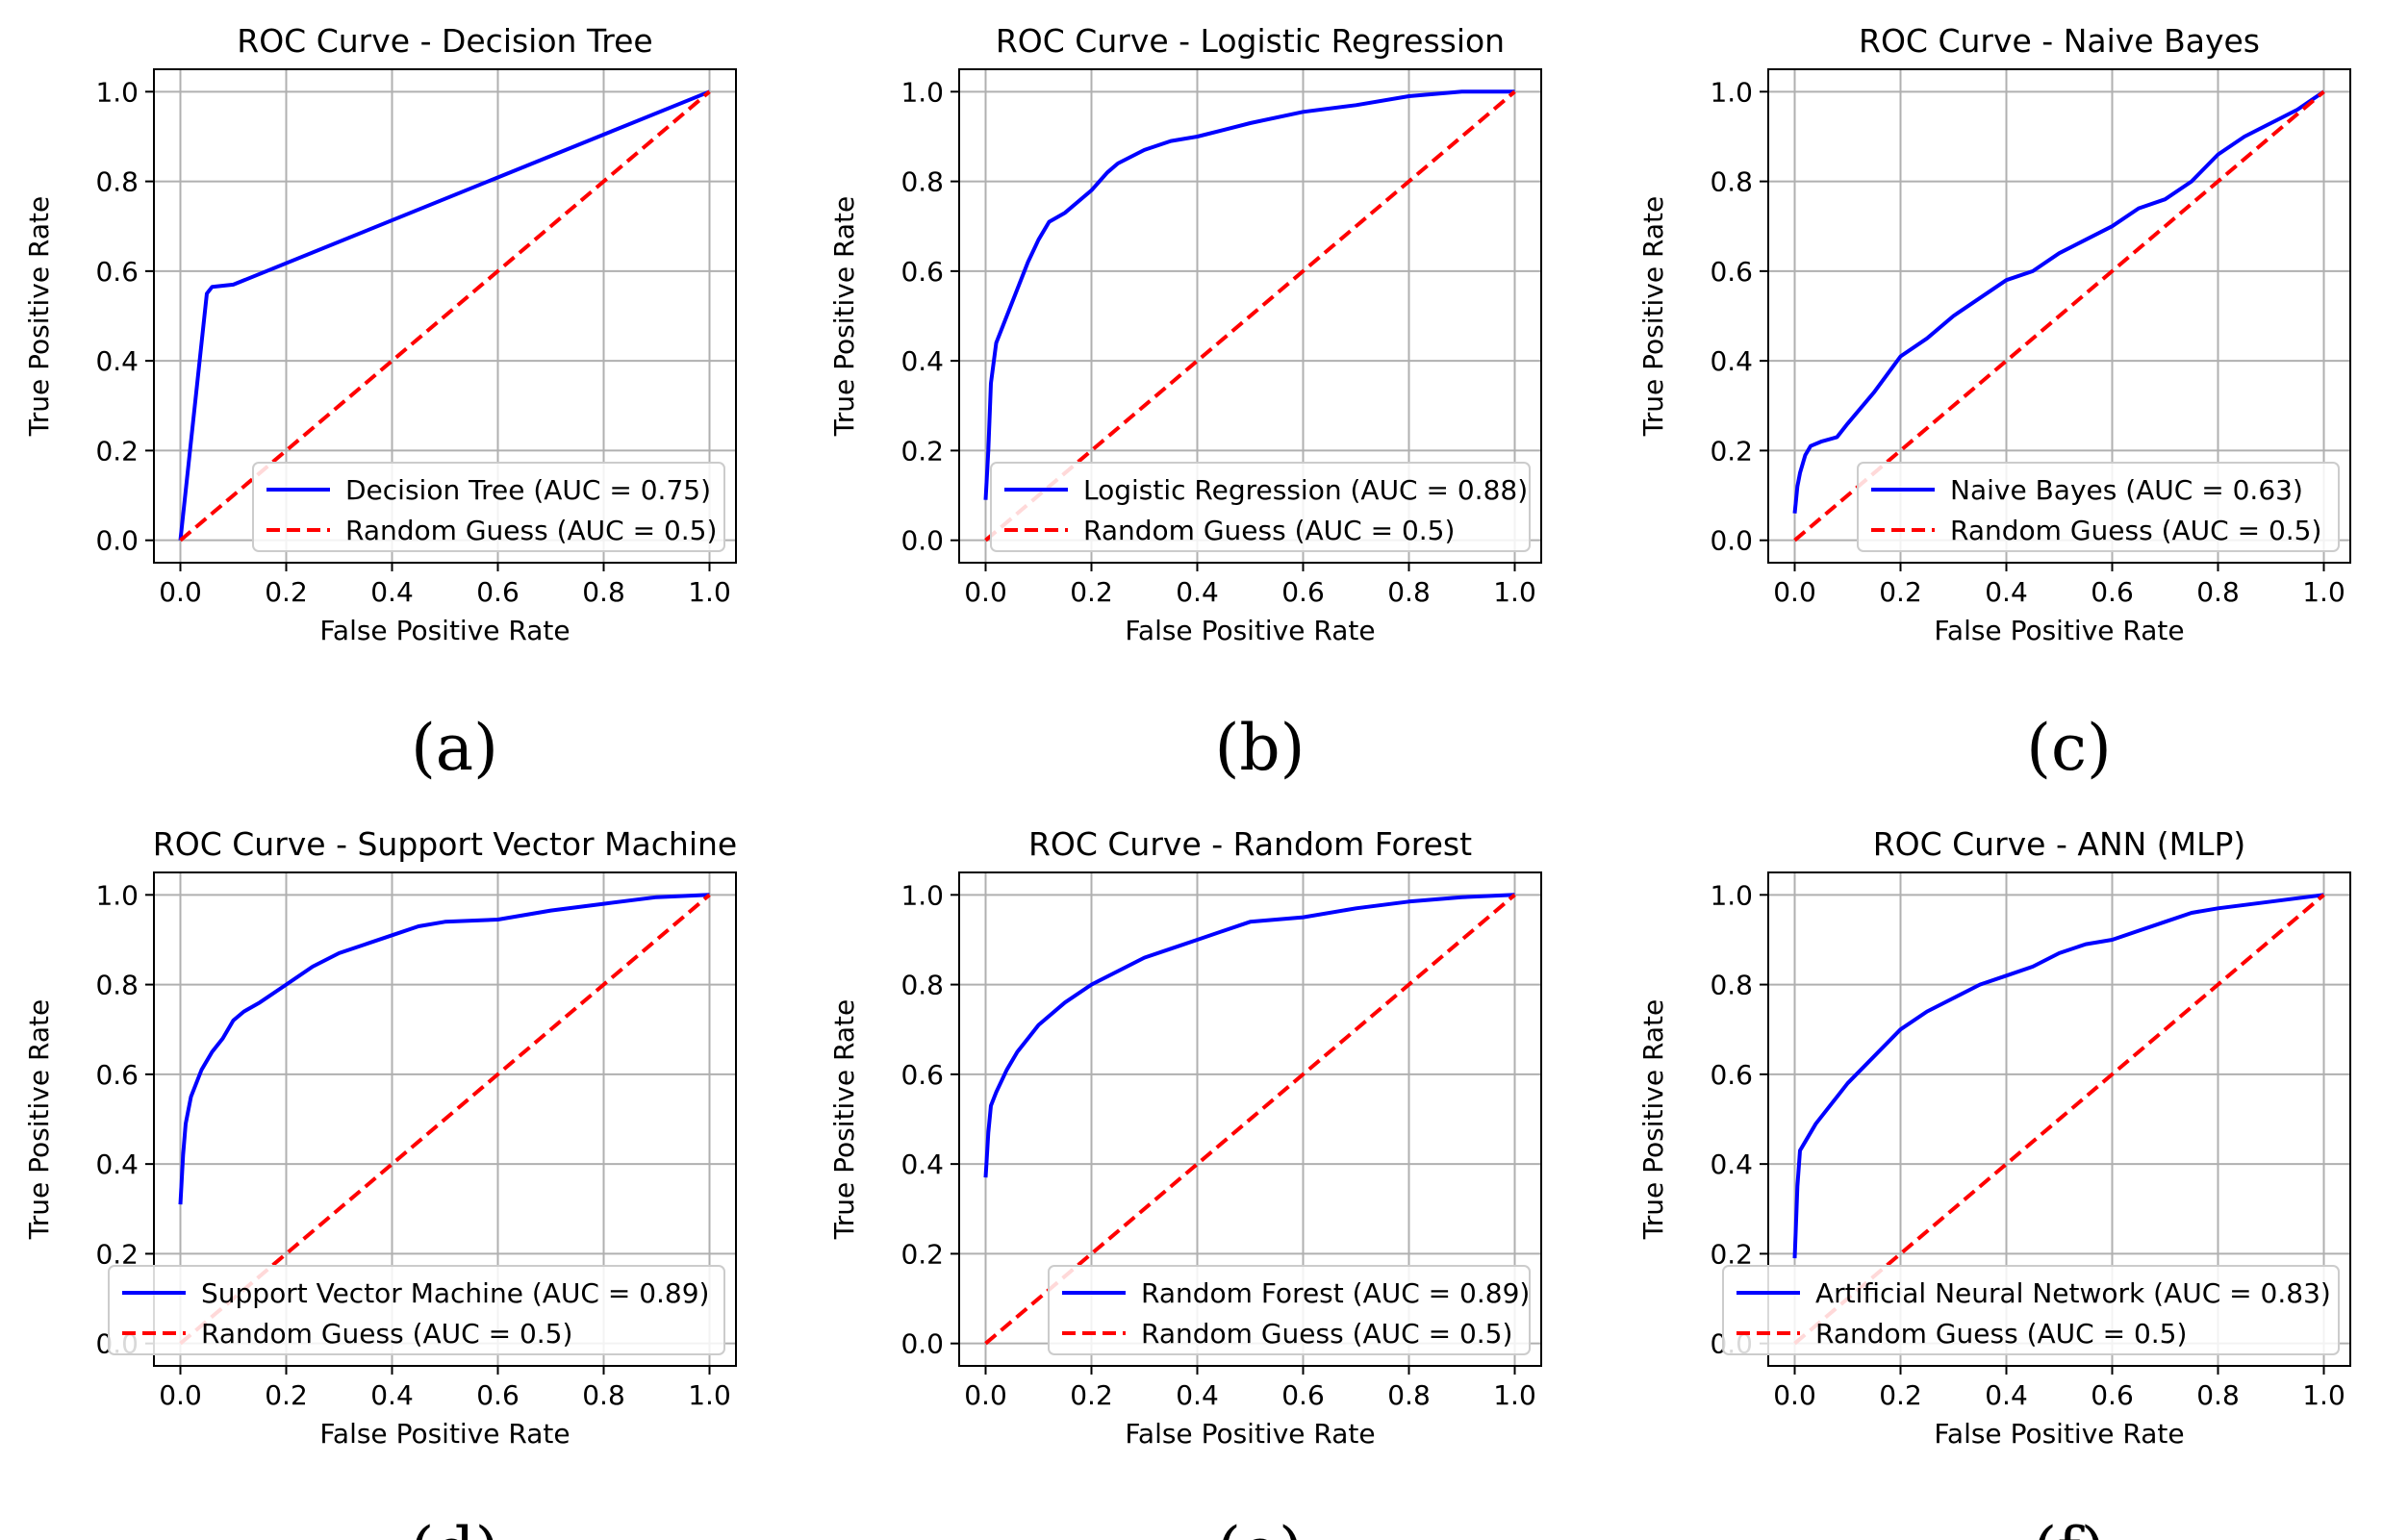 The width and height of the screenshot is (2383, 1540). What do you see at coordinates (528, 490) in the screenshot?
I see `legend-entry: Decision Tree (AUC = 0.75)` at bounding box center [528, 490].